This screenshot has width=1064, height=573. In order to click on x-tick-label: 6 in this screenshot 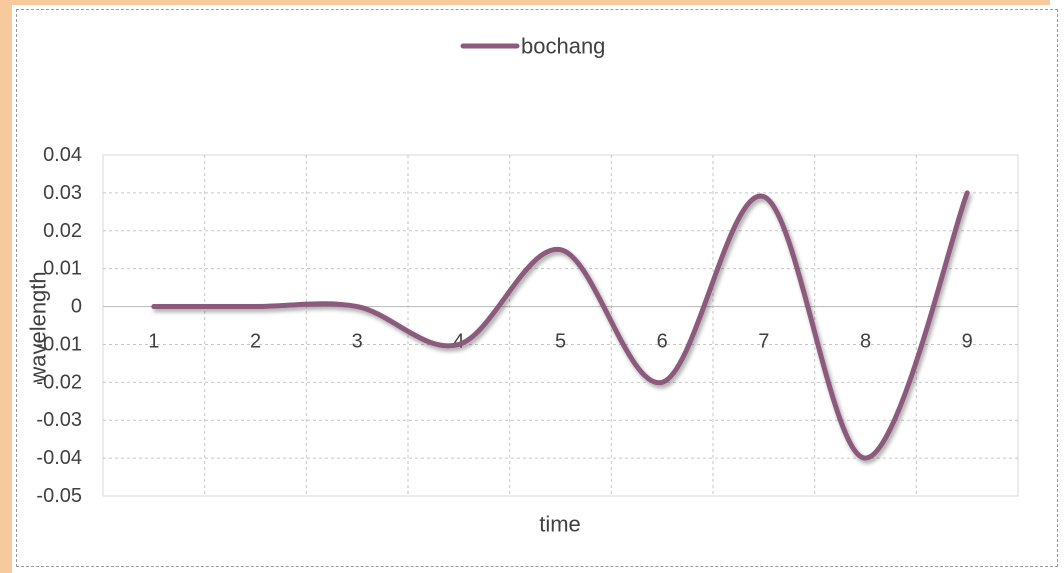, I will do `click(662, 342)`.